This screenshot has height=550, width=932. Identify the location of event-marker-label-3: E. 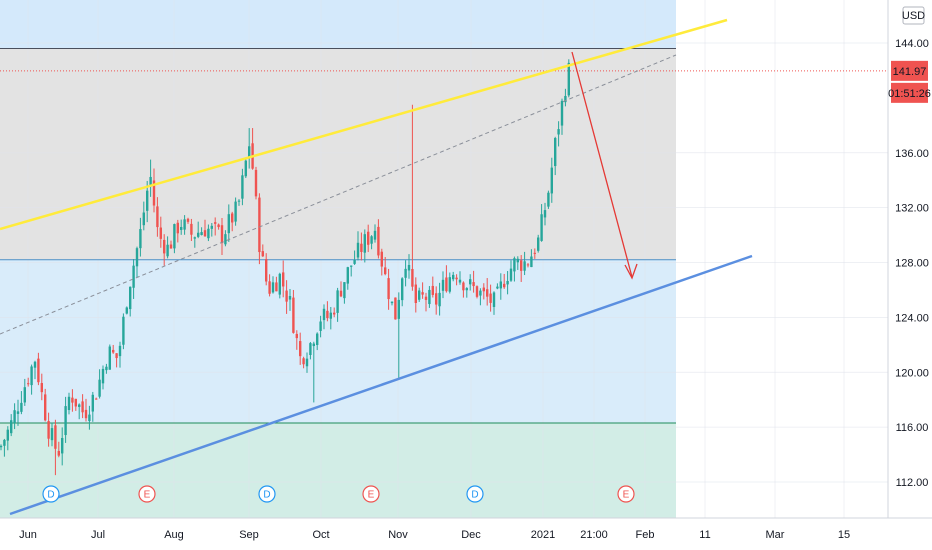
(371, 495).